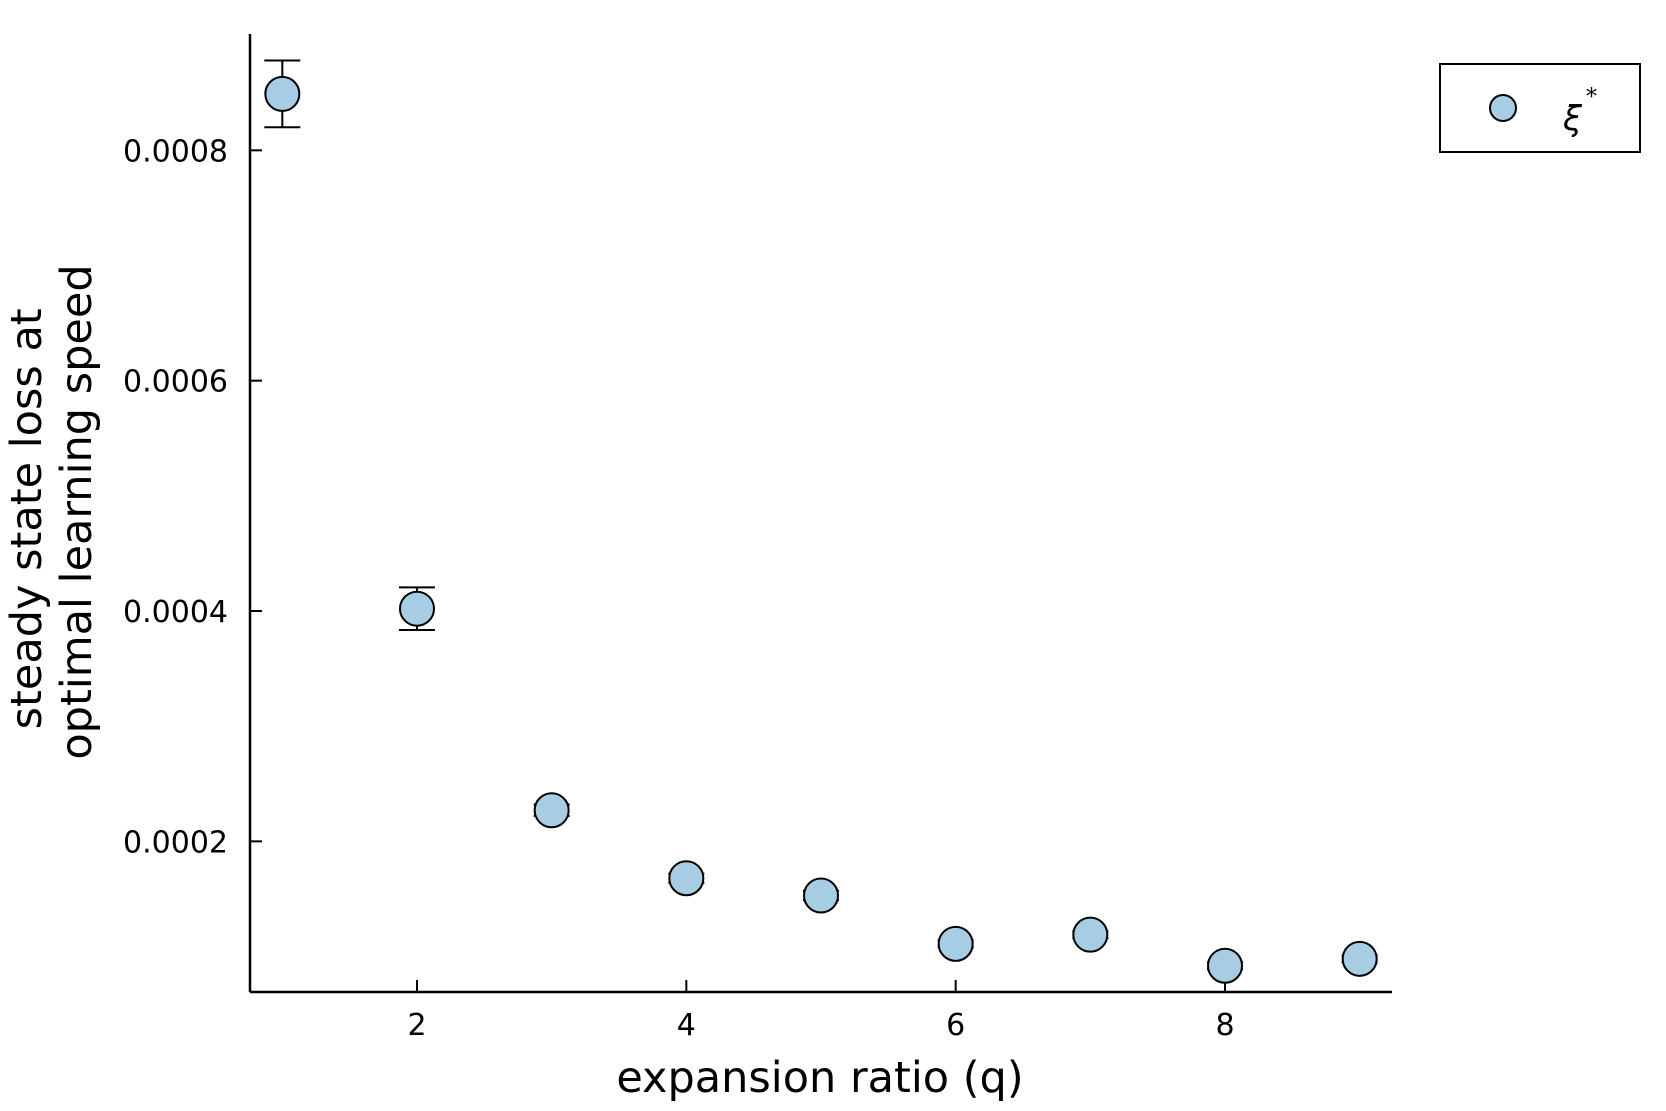  Describe the element at coordinates (416, 1025) in the screenshot. I see `x-tick-label: 2` at that location.